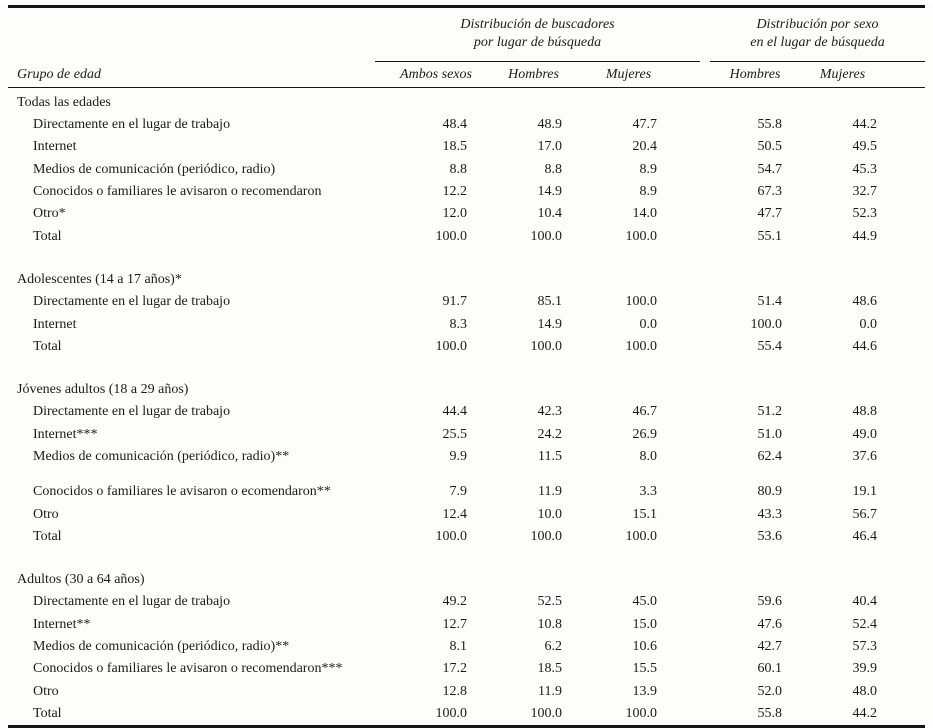 The height and width of the screenshot is (728, 933). What do you see at coordinates (766, 324) in the screenshot?
I see `cell-hombres-2: 100.0` at bounding box center [766, 324].